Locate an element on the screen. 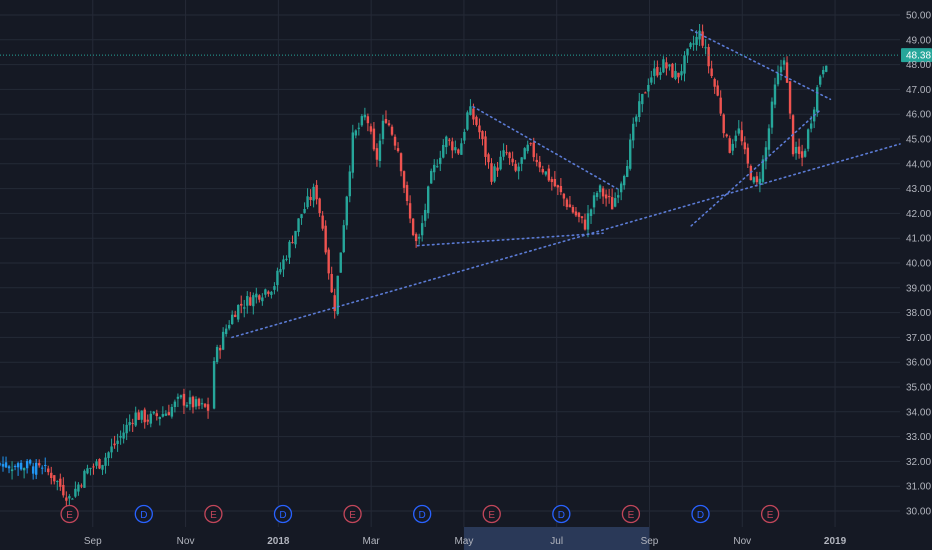 The width and height of the screenshot is (932, 550). price-axis-label: 46.00 is located at coordinates (918, 115).